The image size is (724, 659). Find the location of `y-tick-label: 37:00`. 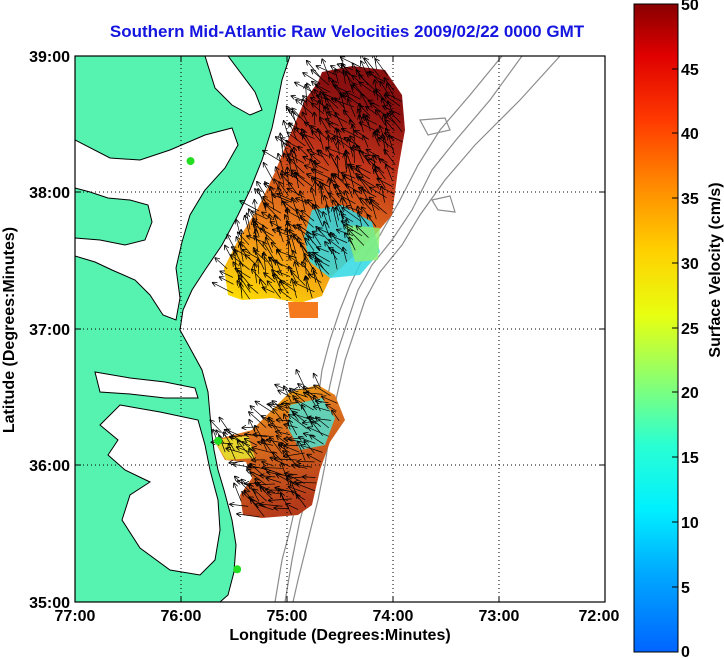

y-tick-label: 37:00 is located at coordinates (49, 330).